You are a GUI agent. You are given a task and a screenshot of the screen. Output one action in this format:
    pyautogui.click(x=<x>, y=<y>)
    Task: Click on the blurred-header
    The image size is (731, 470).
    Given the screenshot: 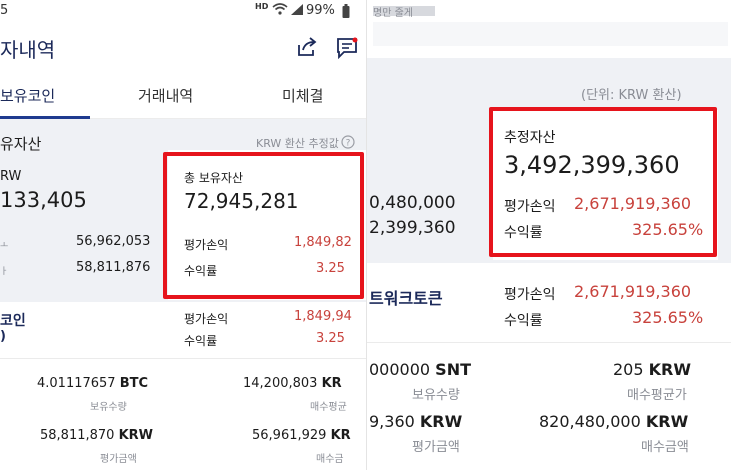 What is the action you would take?
    pyautogui.click(x=404, y=11)
    